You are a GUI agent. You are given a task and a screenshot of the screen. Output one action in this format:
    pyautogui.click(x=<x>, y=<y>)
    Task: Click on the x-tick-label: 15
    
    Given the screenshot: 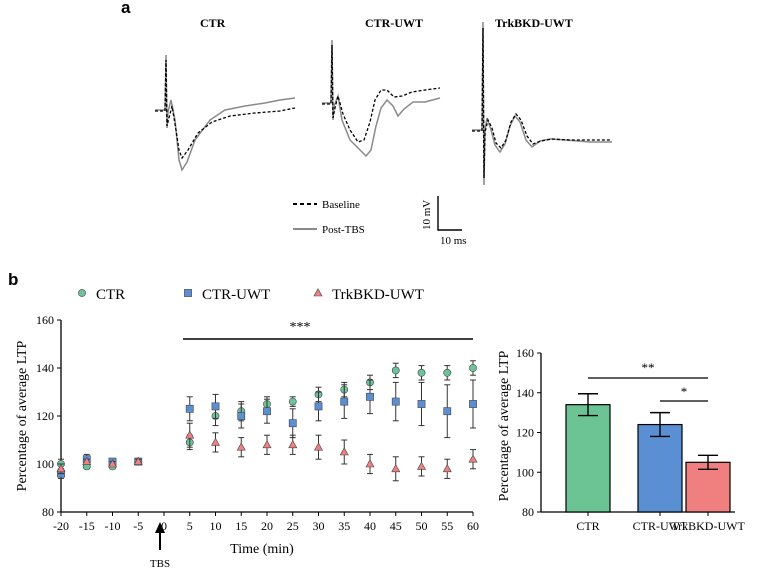 What is the action you would take?
    pyautogui.click(x=241, y=526)
    